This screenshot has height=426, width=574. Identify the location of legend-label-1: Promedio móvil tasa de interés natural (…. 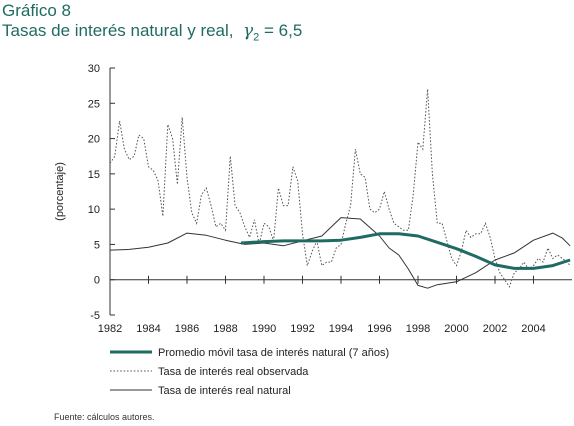
(273, 353).